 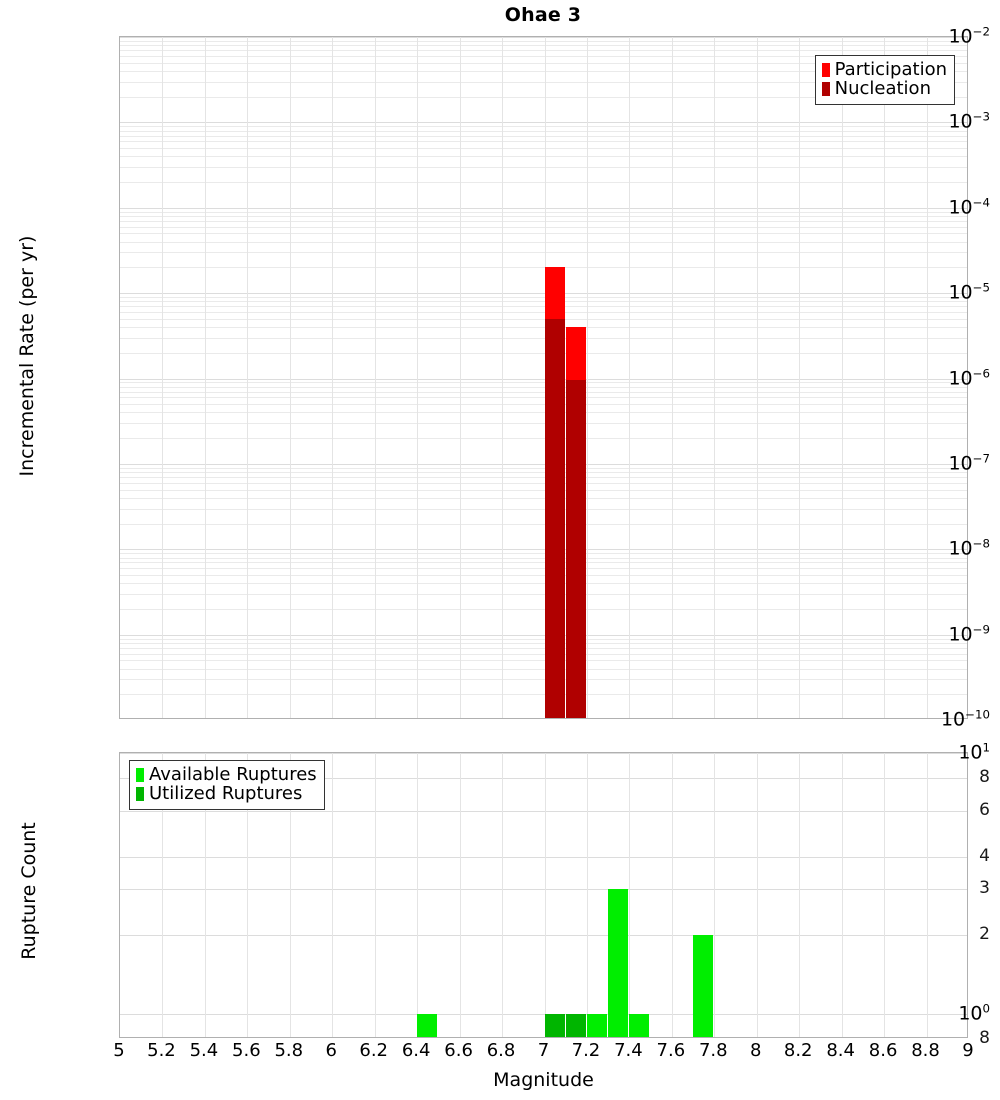 I want to click on y-tick-label: 10⁻⁵, so click(x=969, y=292).